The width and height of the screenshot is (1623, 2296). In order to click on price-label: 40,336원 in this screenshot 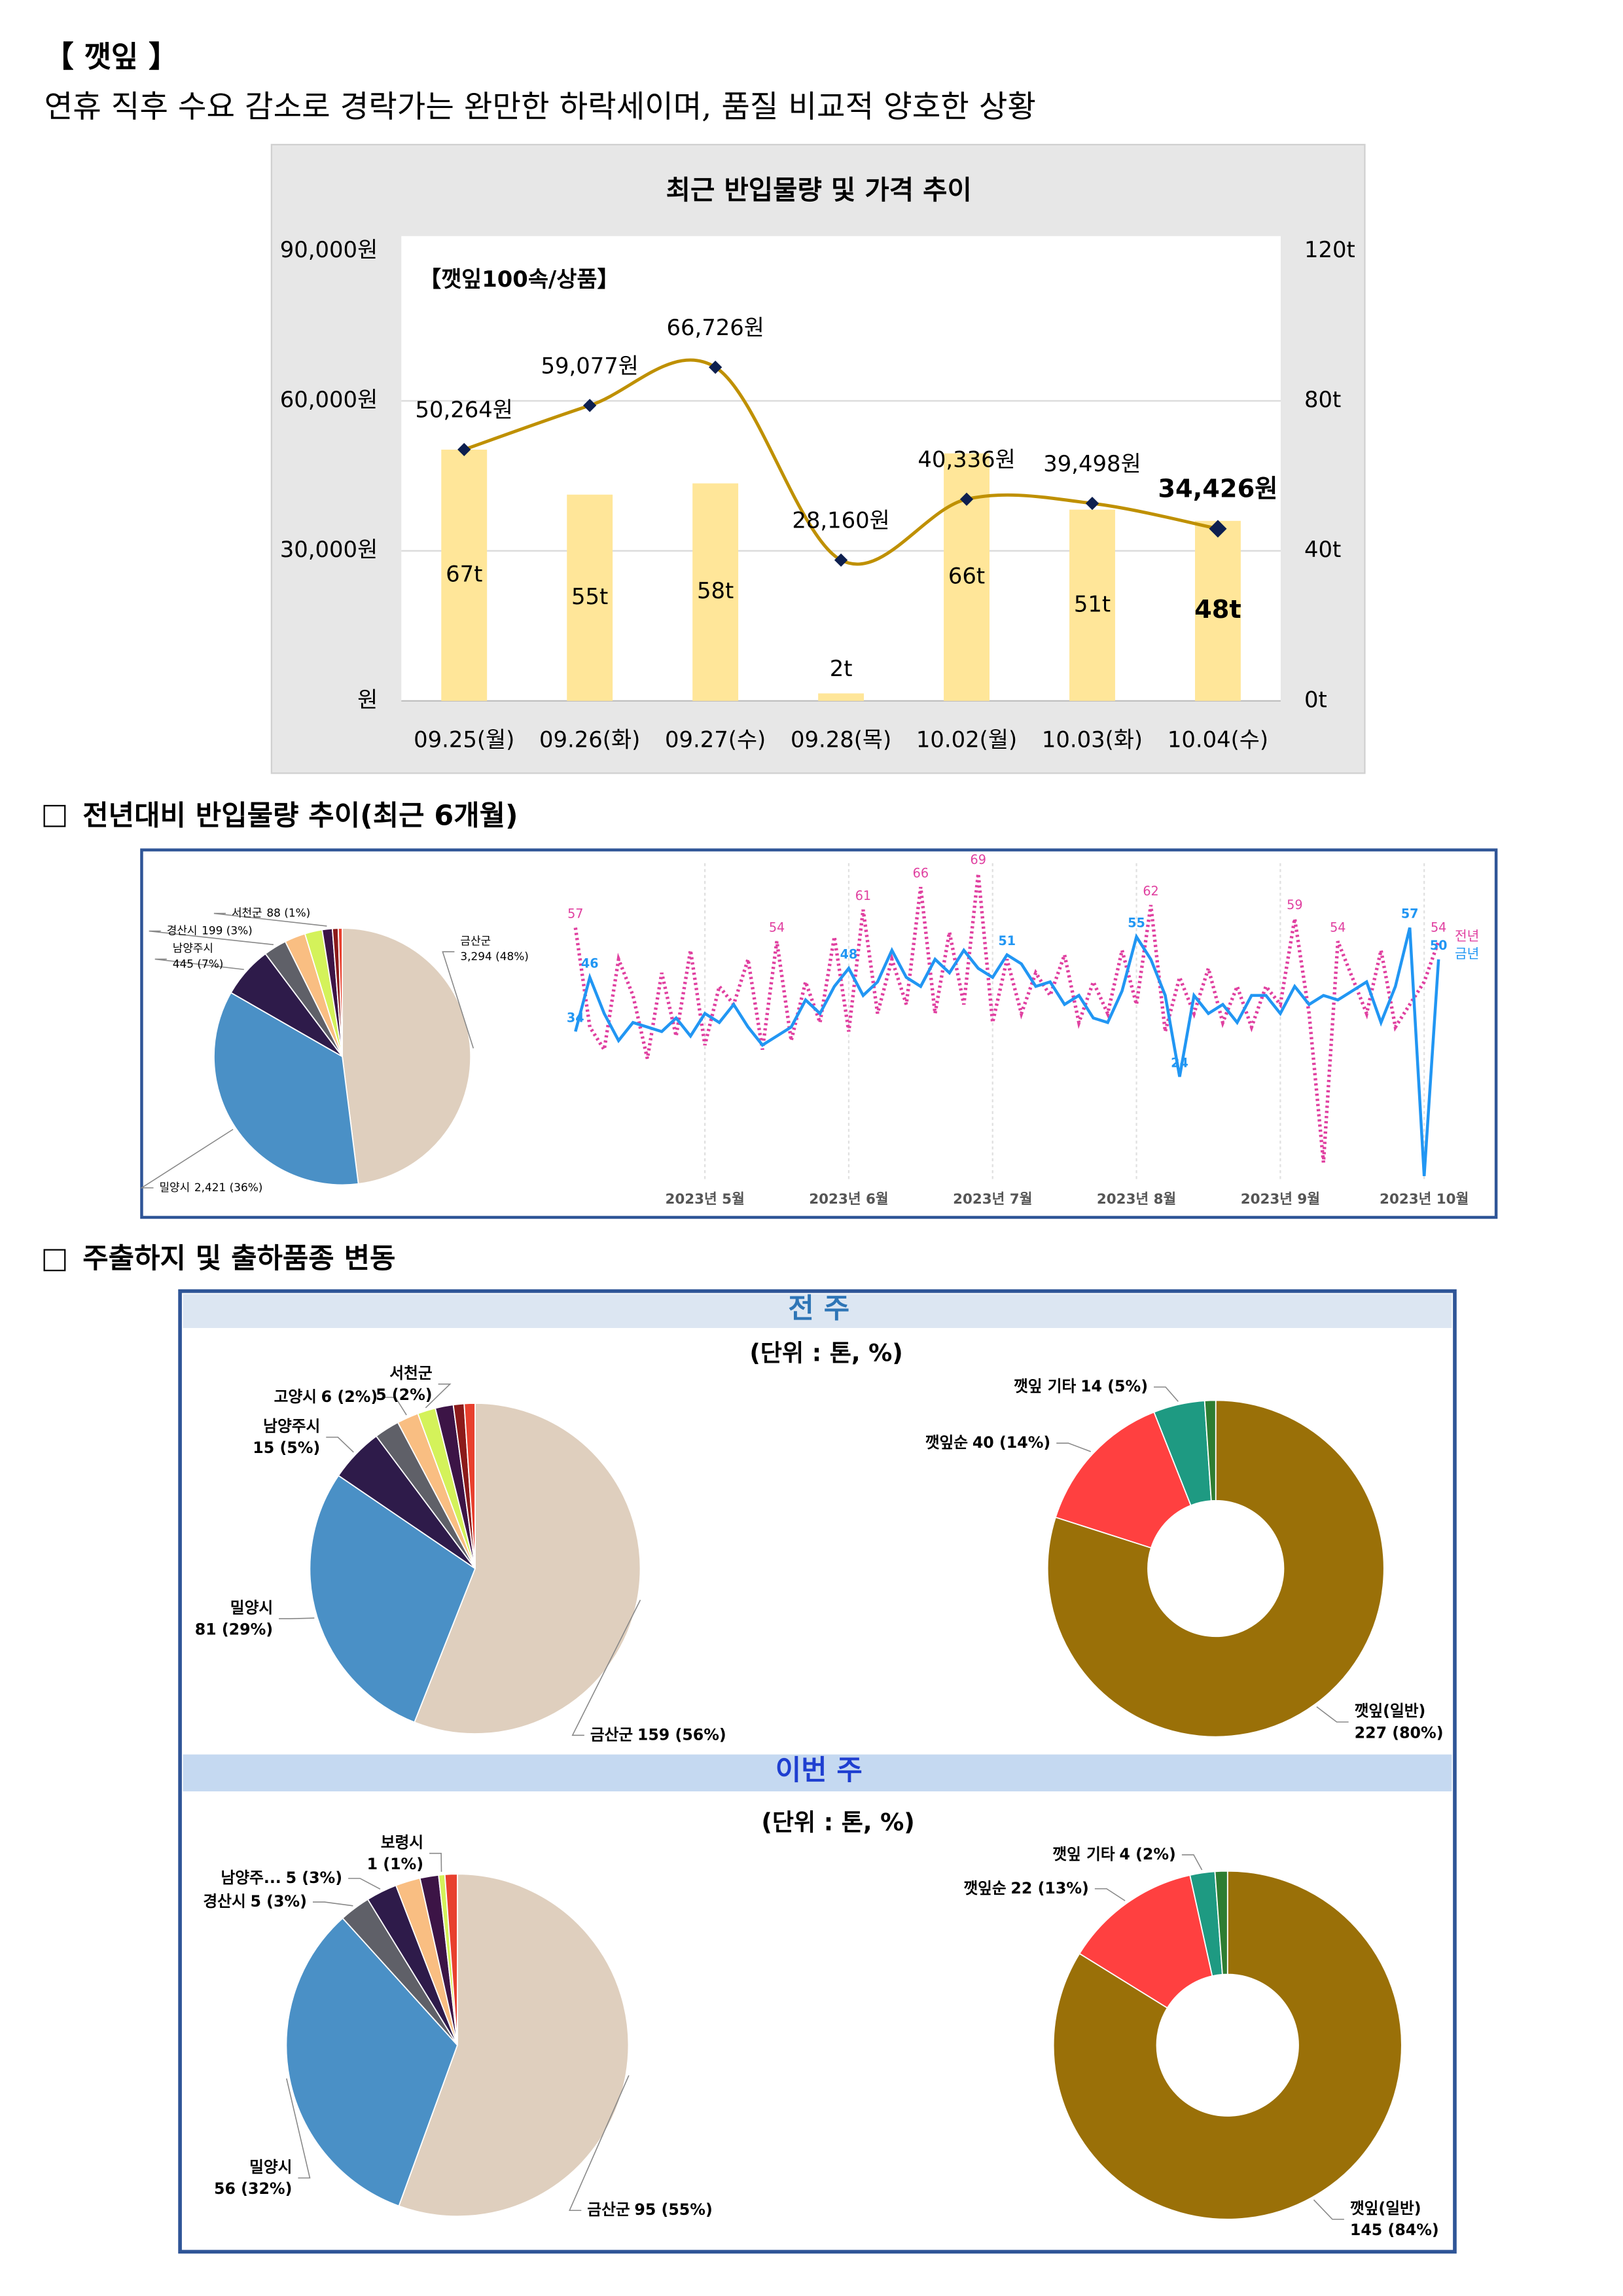, I will do `click(966, 460)`.